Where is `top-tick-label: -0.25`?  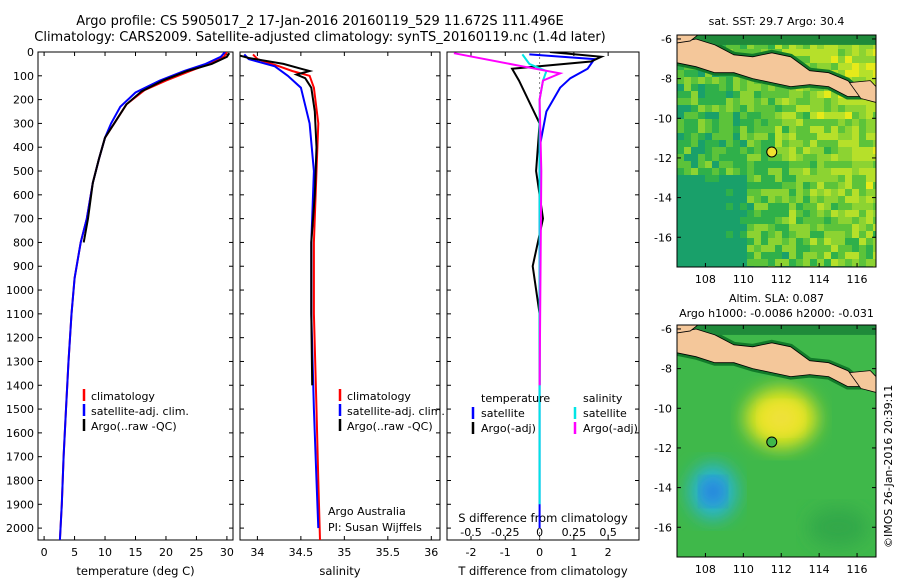
top-tick-label: -0.25 is located at coordinates (505, 532).